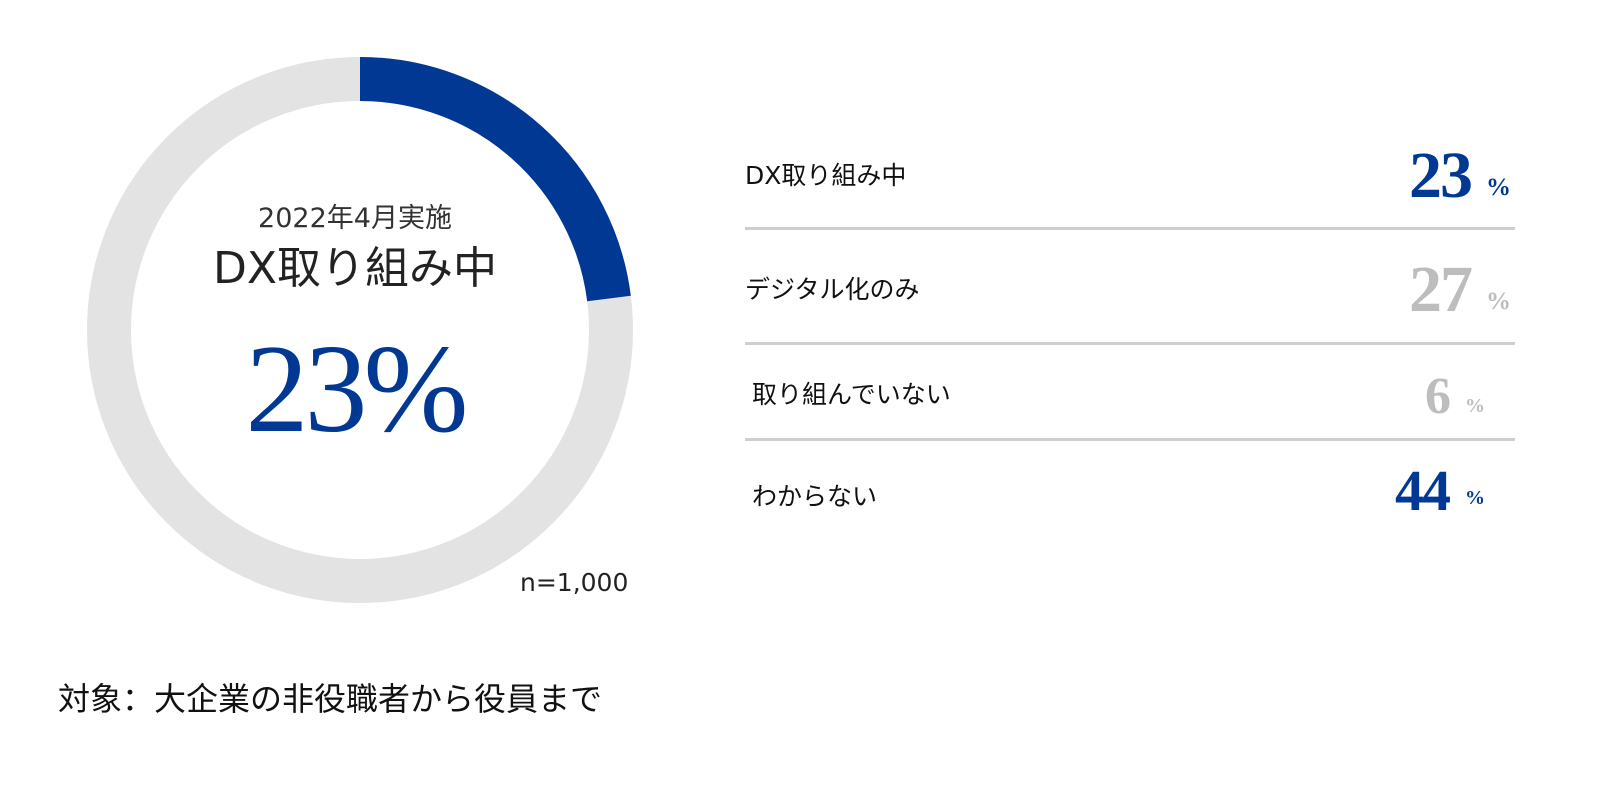  Describe the element at coordinates (1441, 175) in the screenshot. I see `row-value: 23` at that location.